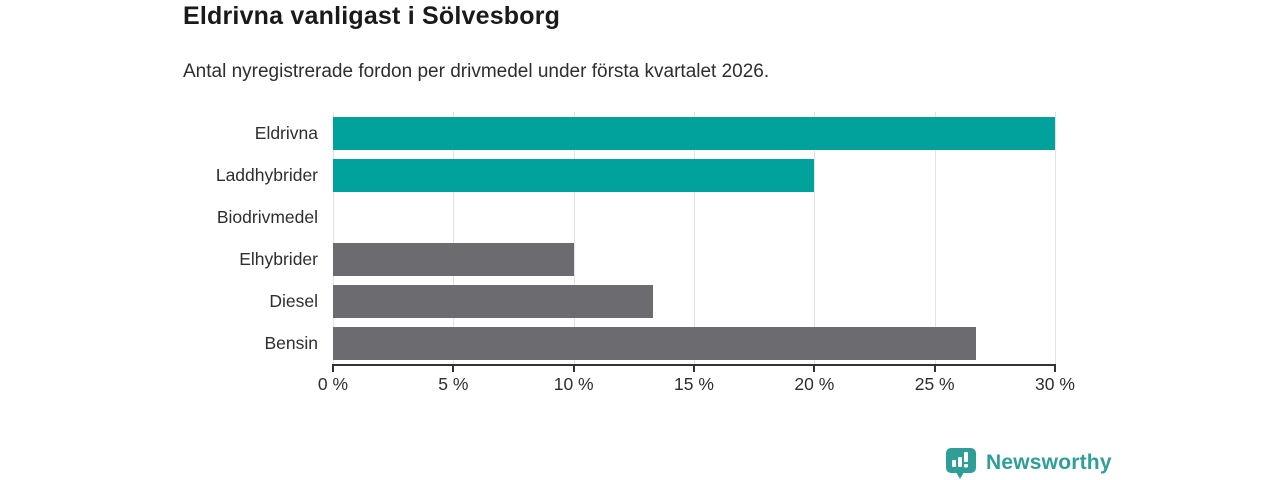 This screenshot has height=480, width=1280. What do you see at coordinates (291, 343) in the screenshot?
I see `category-label-bensin: Bensin` at bounding box center [291, 343].